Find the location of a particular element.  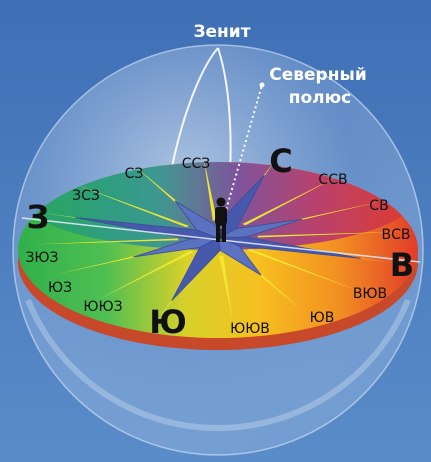

direction-ene-label: ВСВ is located at coordinates (396, 235).